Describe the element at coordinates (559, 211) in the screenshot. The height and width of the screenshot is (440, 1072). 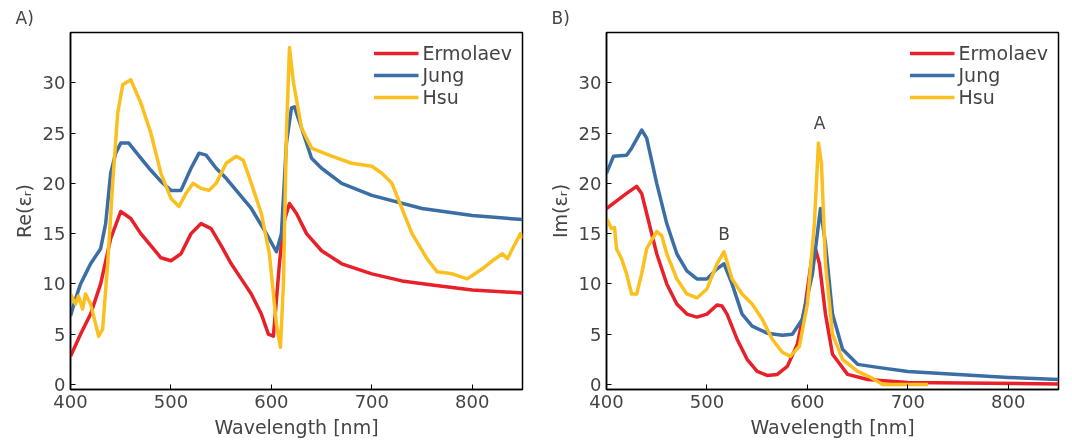
I see `y-axis-title: Im(εᵣ)` at that location.